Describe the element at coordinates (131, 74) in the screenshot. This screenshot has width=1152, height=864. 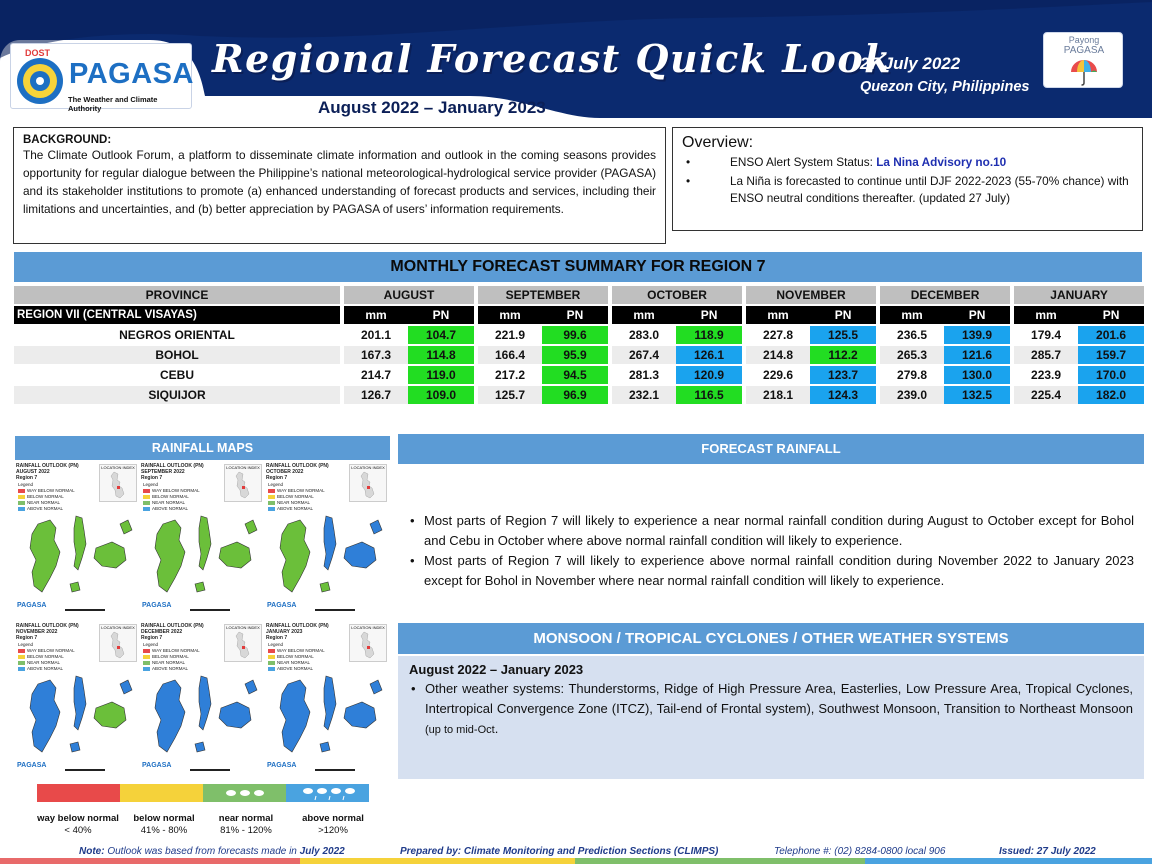
I see `org-name: PAGASA` at that location.